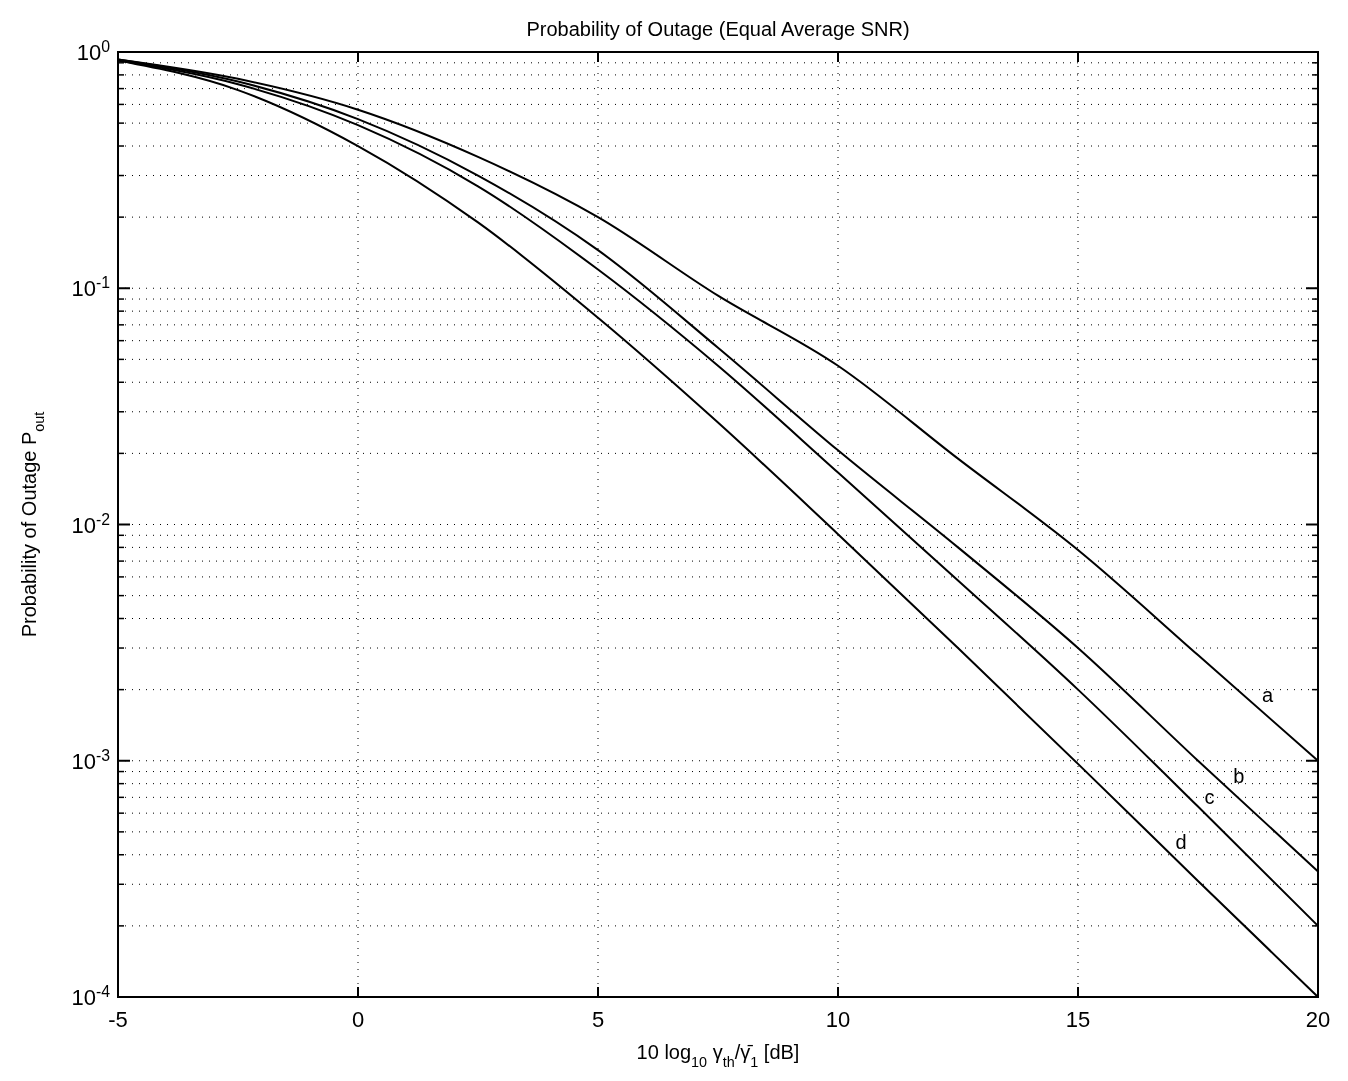 This screenshot has height=1081, width=1348. Describe the element at coordinates (90, 524) in the screenshot. I see `y-tick-label: 10$^{-2}$` at that location.